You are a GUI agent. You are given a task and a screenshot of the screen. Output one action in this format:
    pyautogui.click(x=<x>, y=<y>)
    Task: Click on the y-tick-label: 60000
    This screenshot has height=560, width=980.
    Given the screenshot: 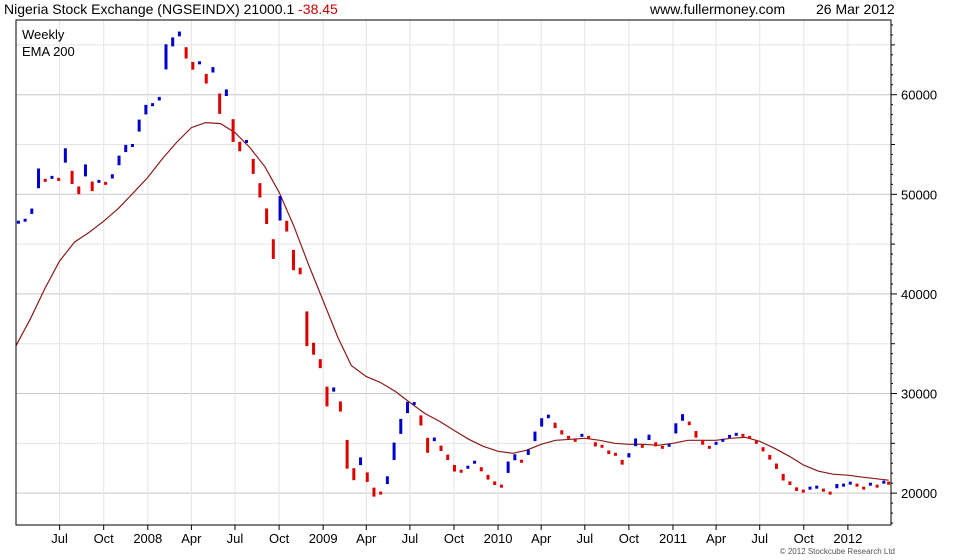 What is the action you would take?
    pyautogui.click(x=919, y=95)
    